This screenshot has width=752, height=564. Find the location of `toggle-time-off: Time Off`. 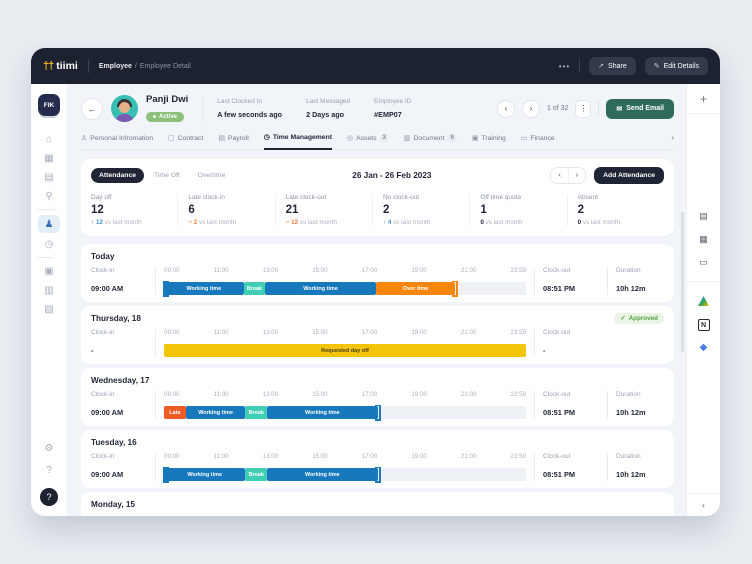

toggle-time-off: Time Off is located at coordinates (167, 175).